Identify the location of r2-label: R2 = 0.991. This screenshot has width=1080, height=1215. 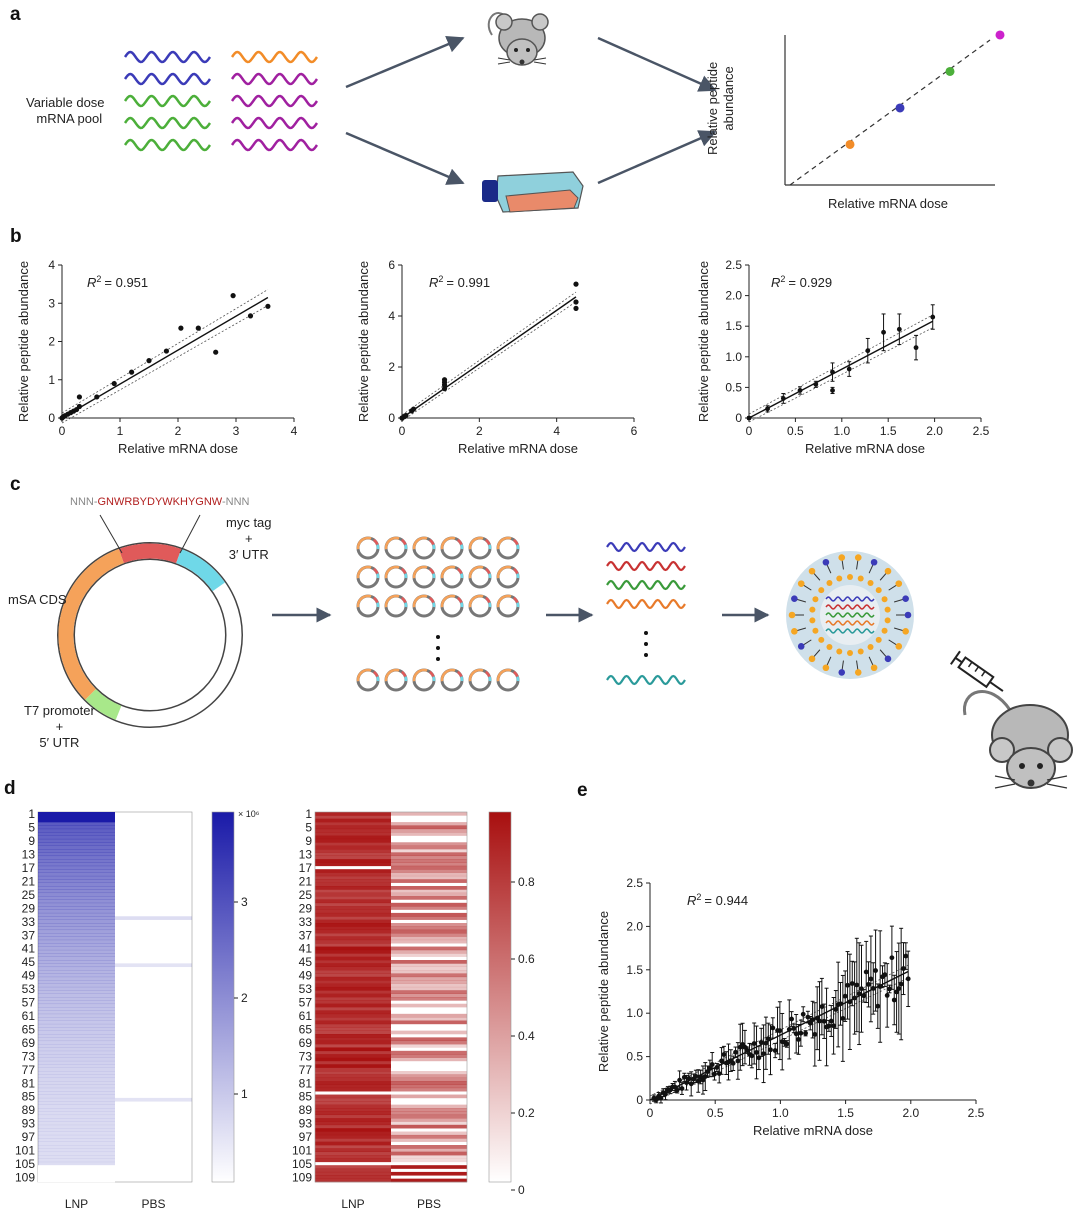
(459, 282).